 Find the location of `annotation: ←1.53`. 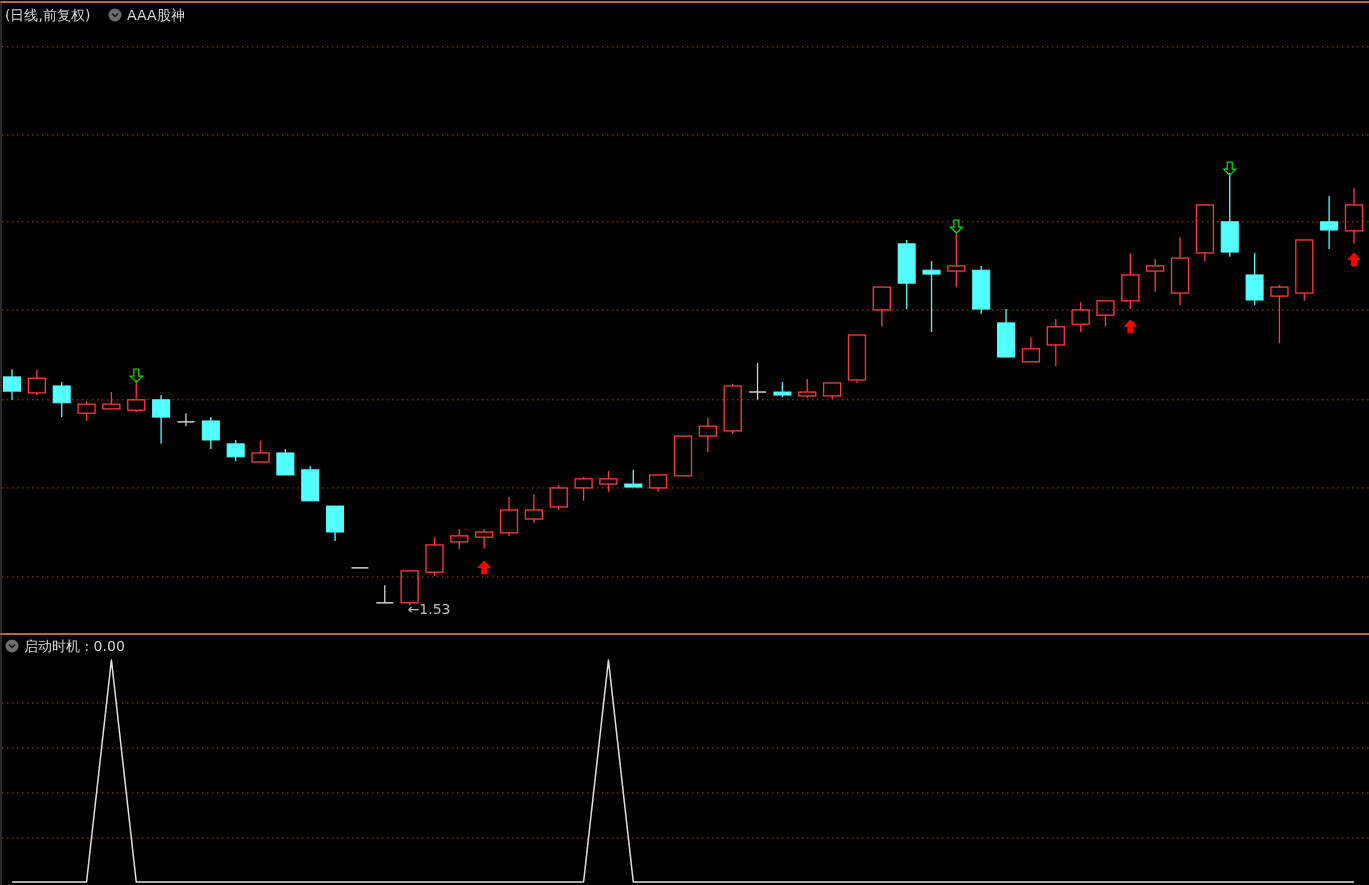

annotation: ←1.53 is located at coordinates (429, 609).